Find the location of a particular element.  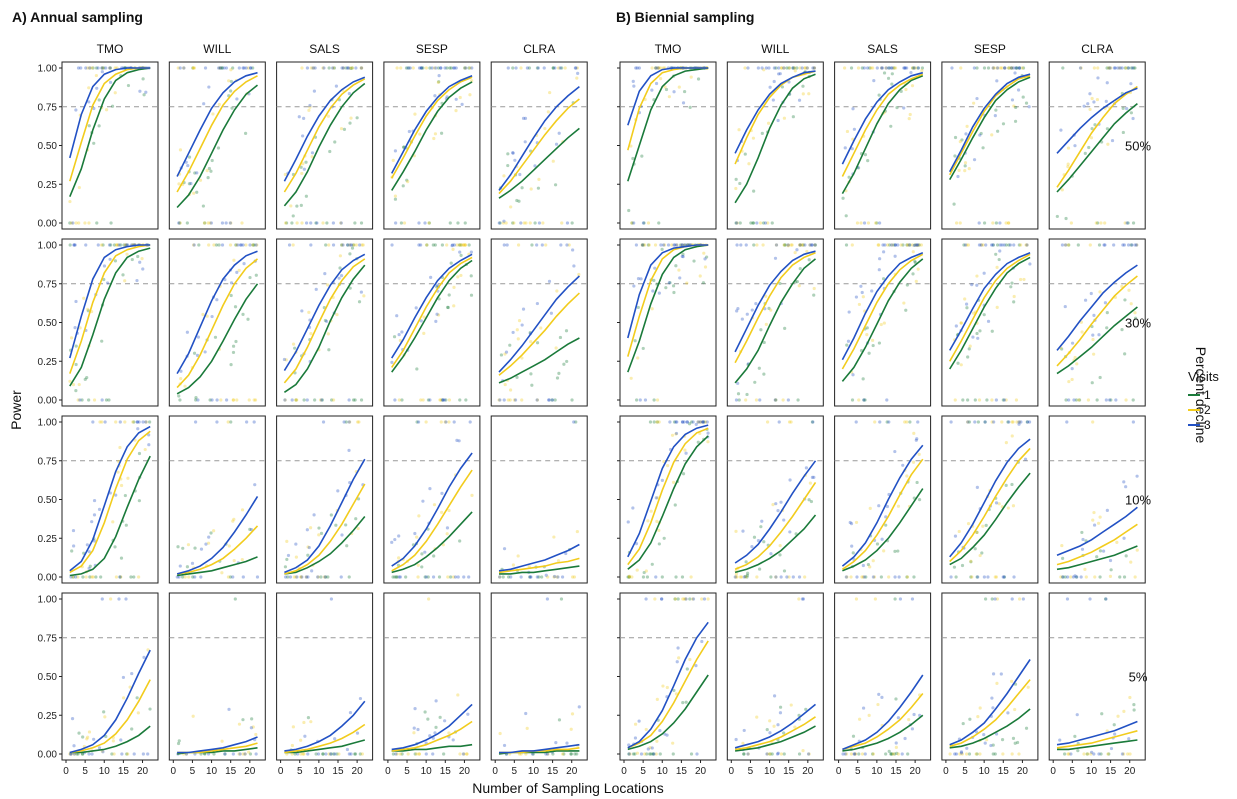

x-tick-label: 5 is located at coordinates (193, 771).